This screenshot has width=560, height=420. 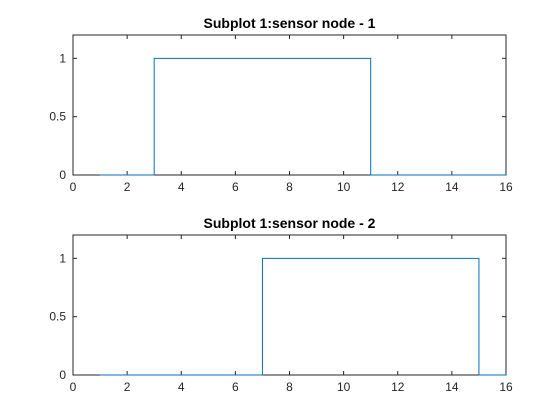 What do you see at coordinates (290, 223) in the screenshot?
I see `chart-title: Subplot 1:sensor node - 2` at bounding box center [290, 223].